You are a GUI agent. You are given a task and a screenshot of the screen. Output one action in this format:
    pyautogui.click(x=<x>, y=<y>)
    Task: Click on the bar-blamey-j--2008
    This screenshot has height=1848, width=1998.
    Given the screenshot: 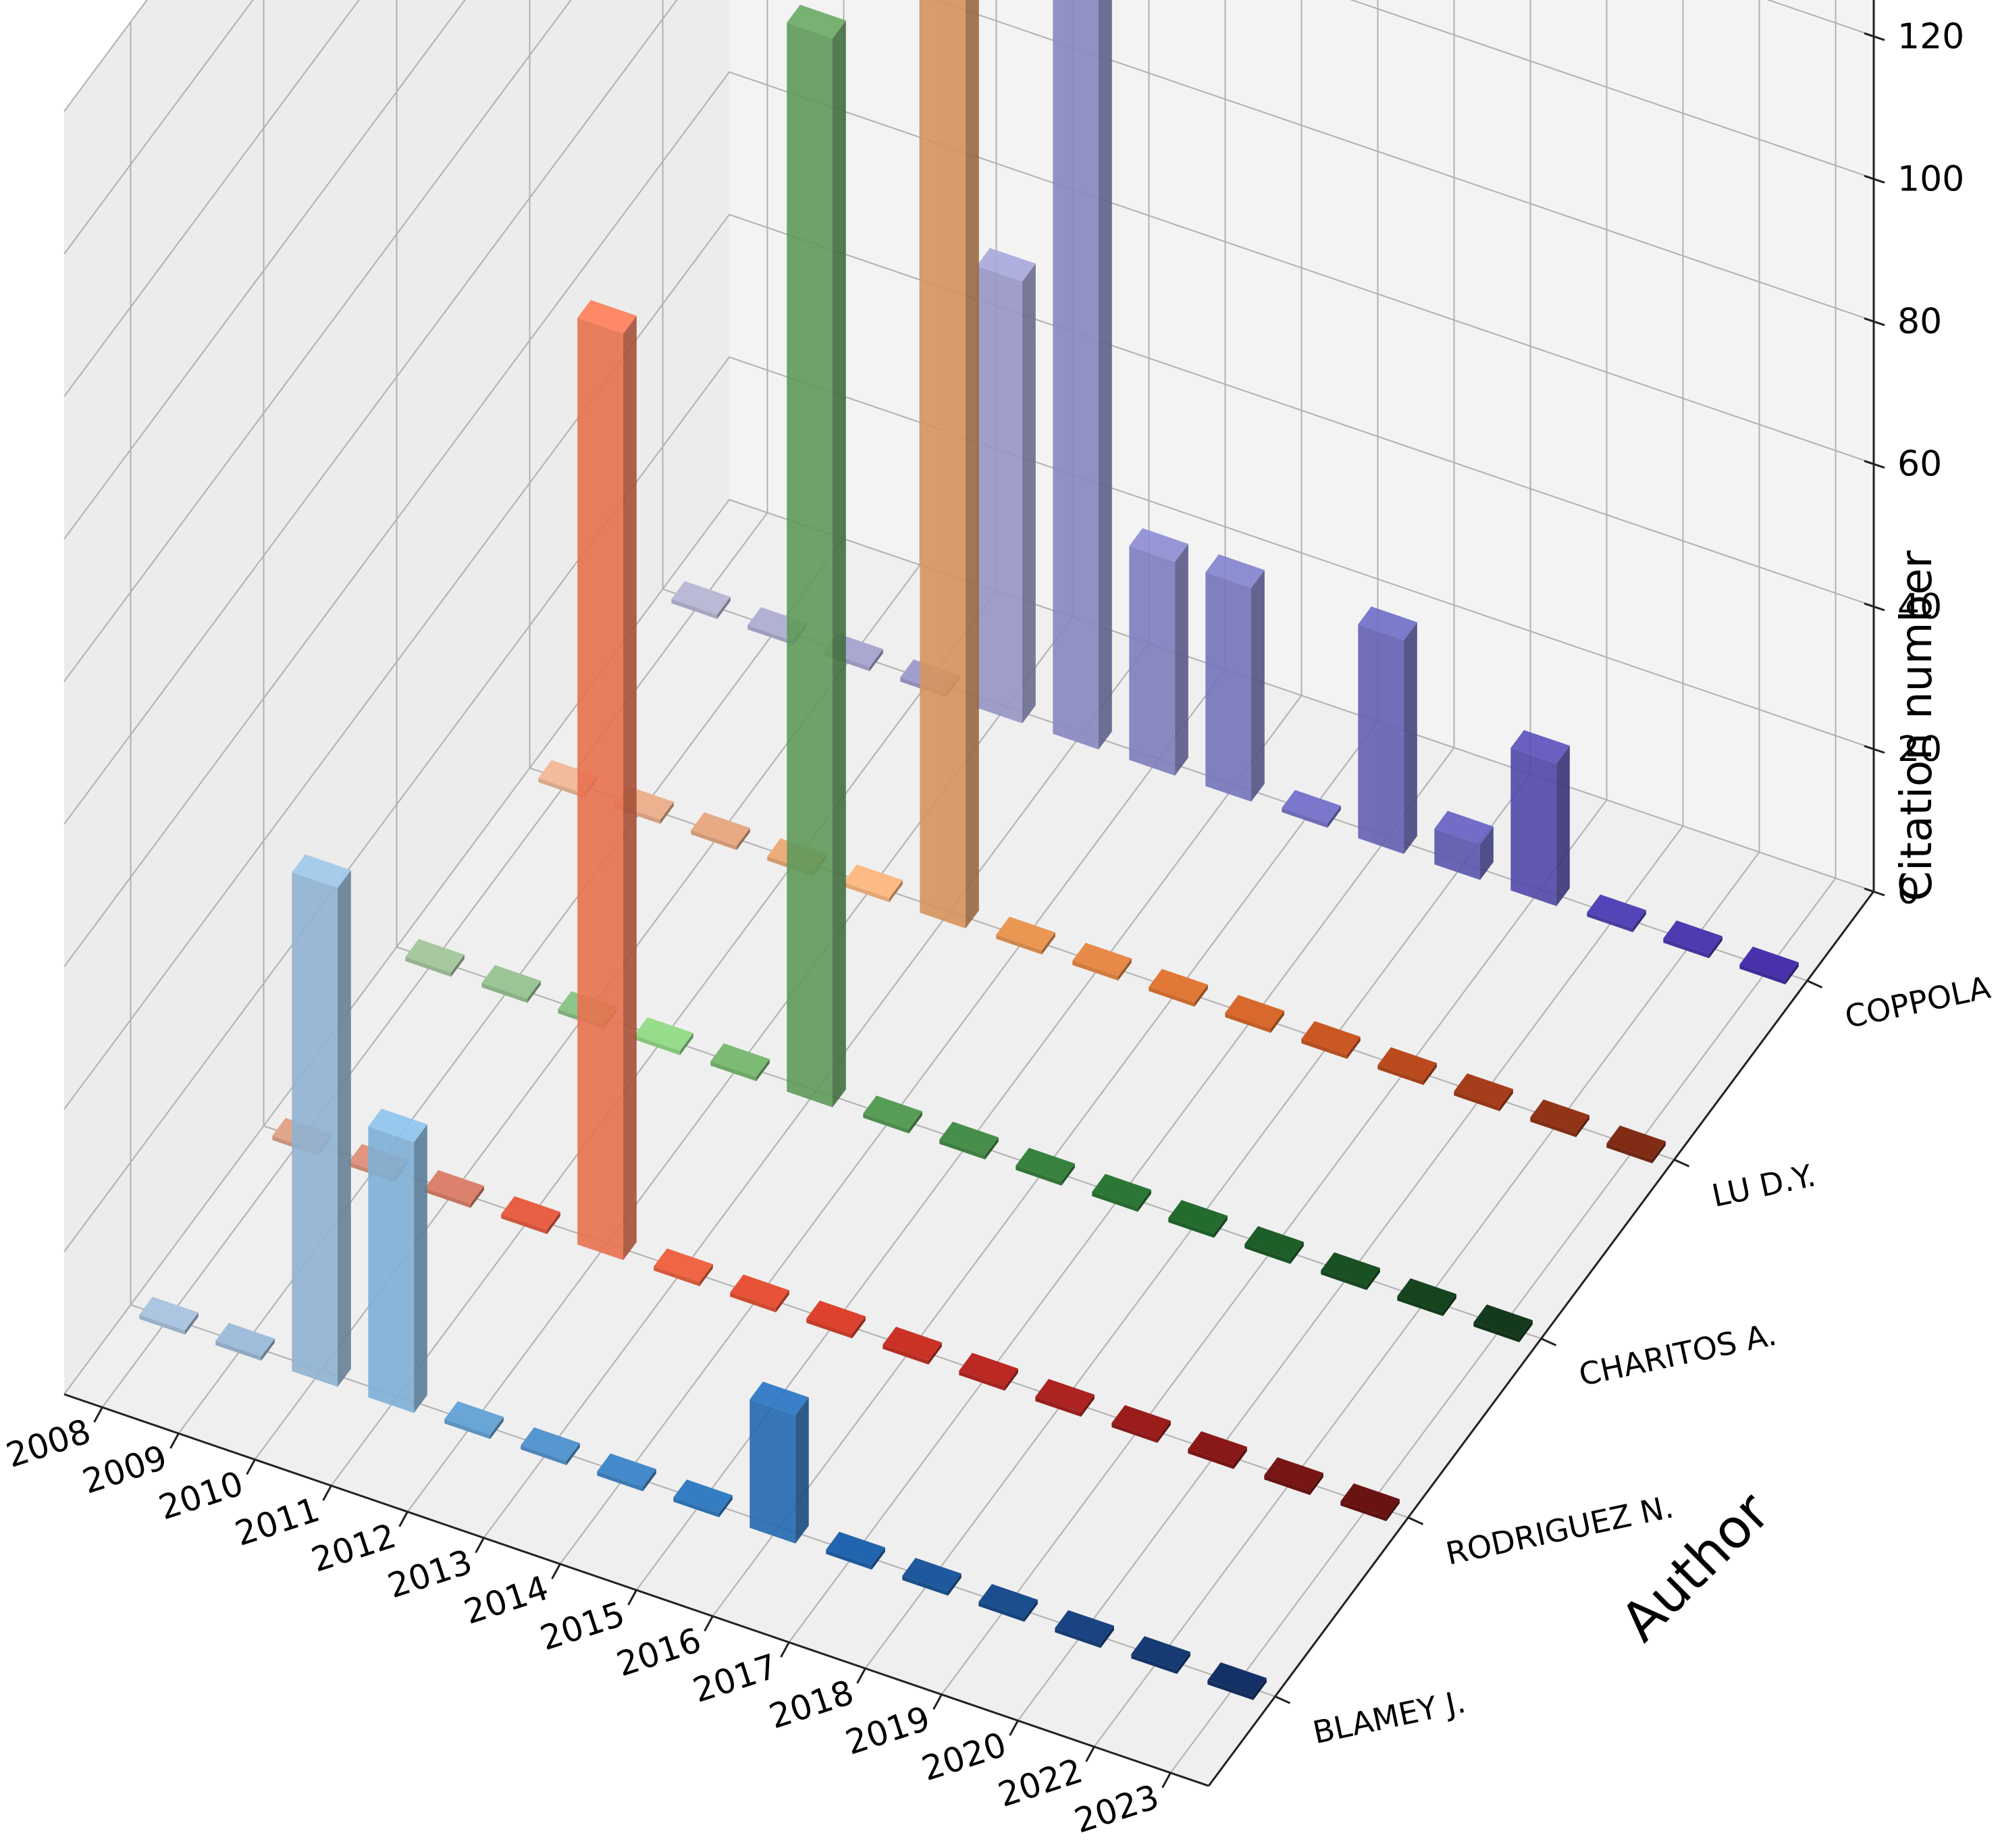 What is the action you would take?
    pyautogui.click(x=169, y=1315)
    